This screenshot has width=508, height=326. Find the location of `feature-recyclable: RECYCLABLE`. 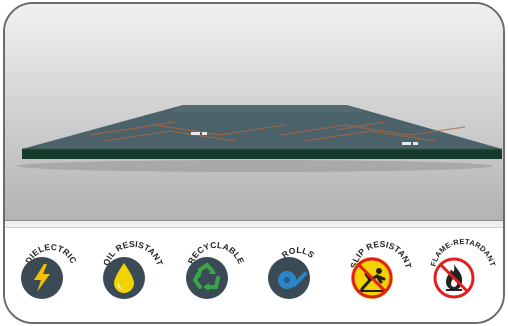

feature-recyclable: RECYCLABLE is located at coordinates (214, 275).